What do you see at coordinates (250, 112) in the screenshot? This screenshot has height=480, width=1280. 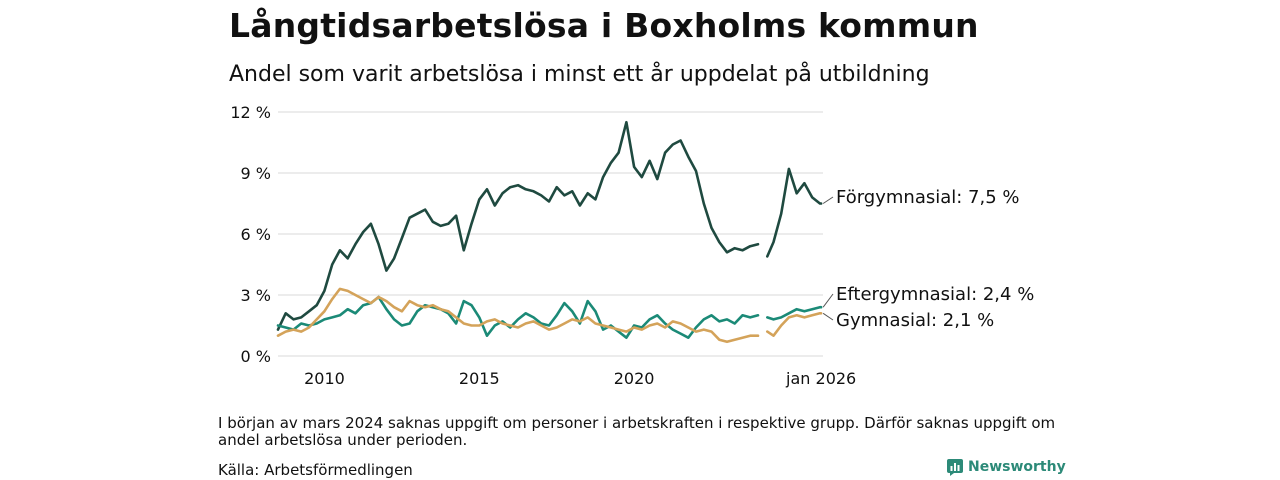 I see `y-tick-label: 12 %` at bounding box center [250, 112].